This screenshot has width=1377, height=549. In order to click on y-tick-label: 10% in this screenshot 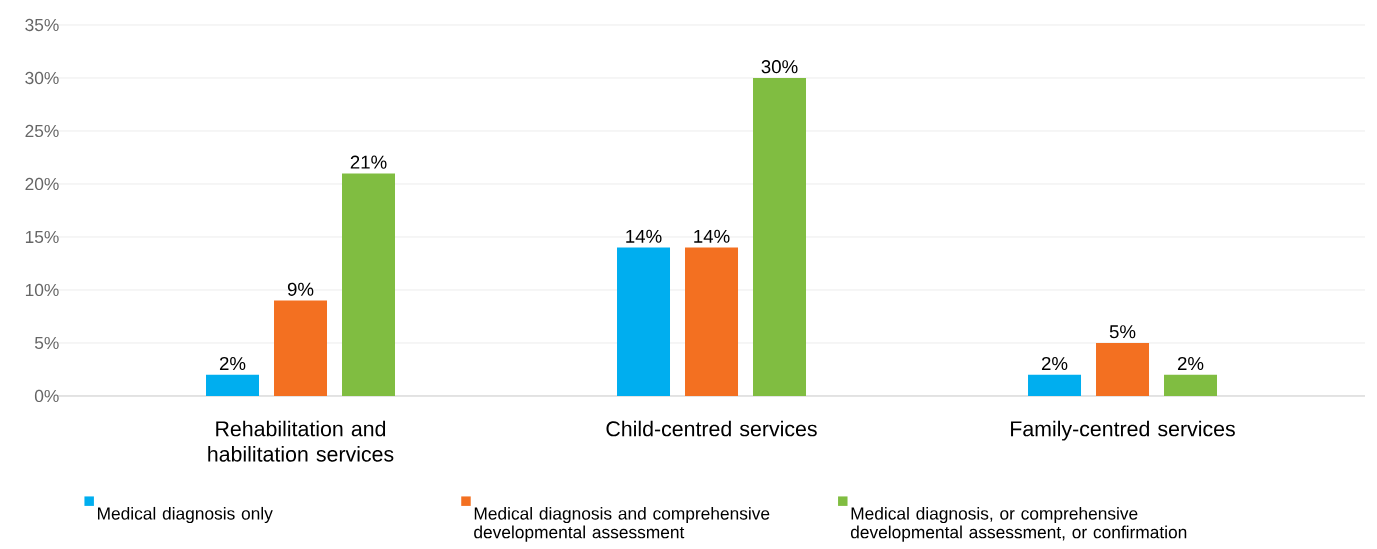, I will do `click(42, 290)`.